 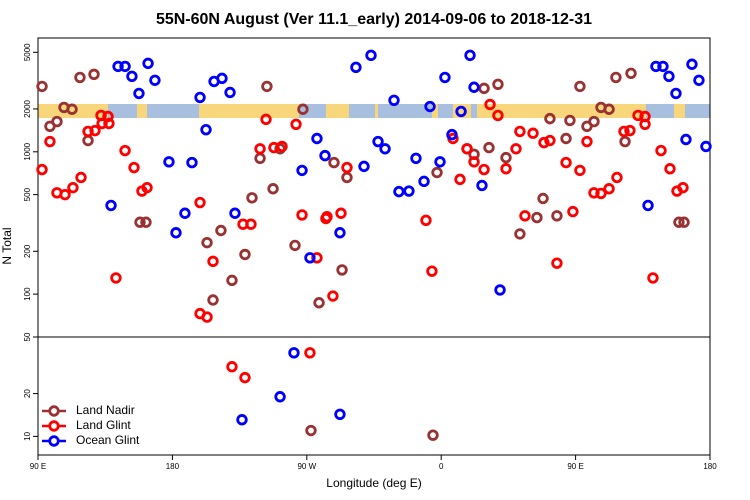 I want to click on legend-label: Land Nadir, so click(x=105, y=410).